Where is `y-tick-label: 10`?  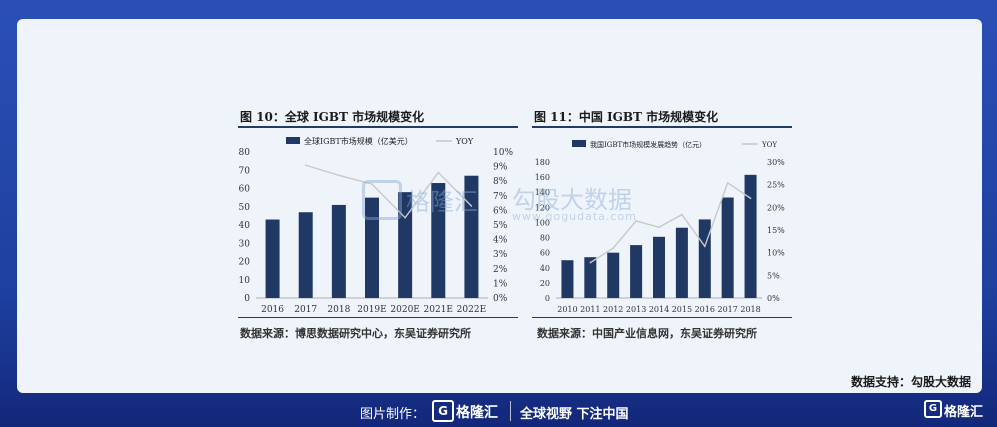
y-tick-label: 10 is located at coordinates (245, 281).